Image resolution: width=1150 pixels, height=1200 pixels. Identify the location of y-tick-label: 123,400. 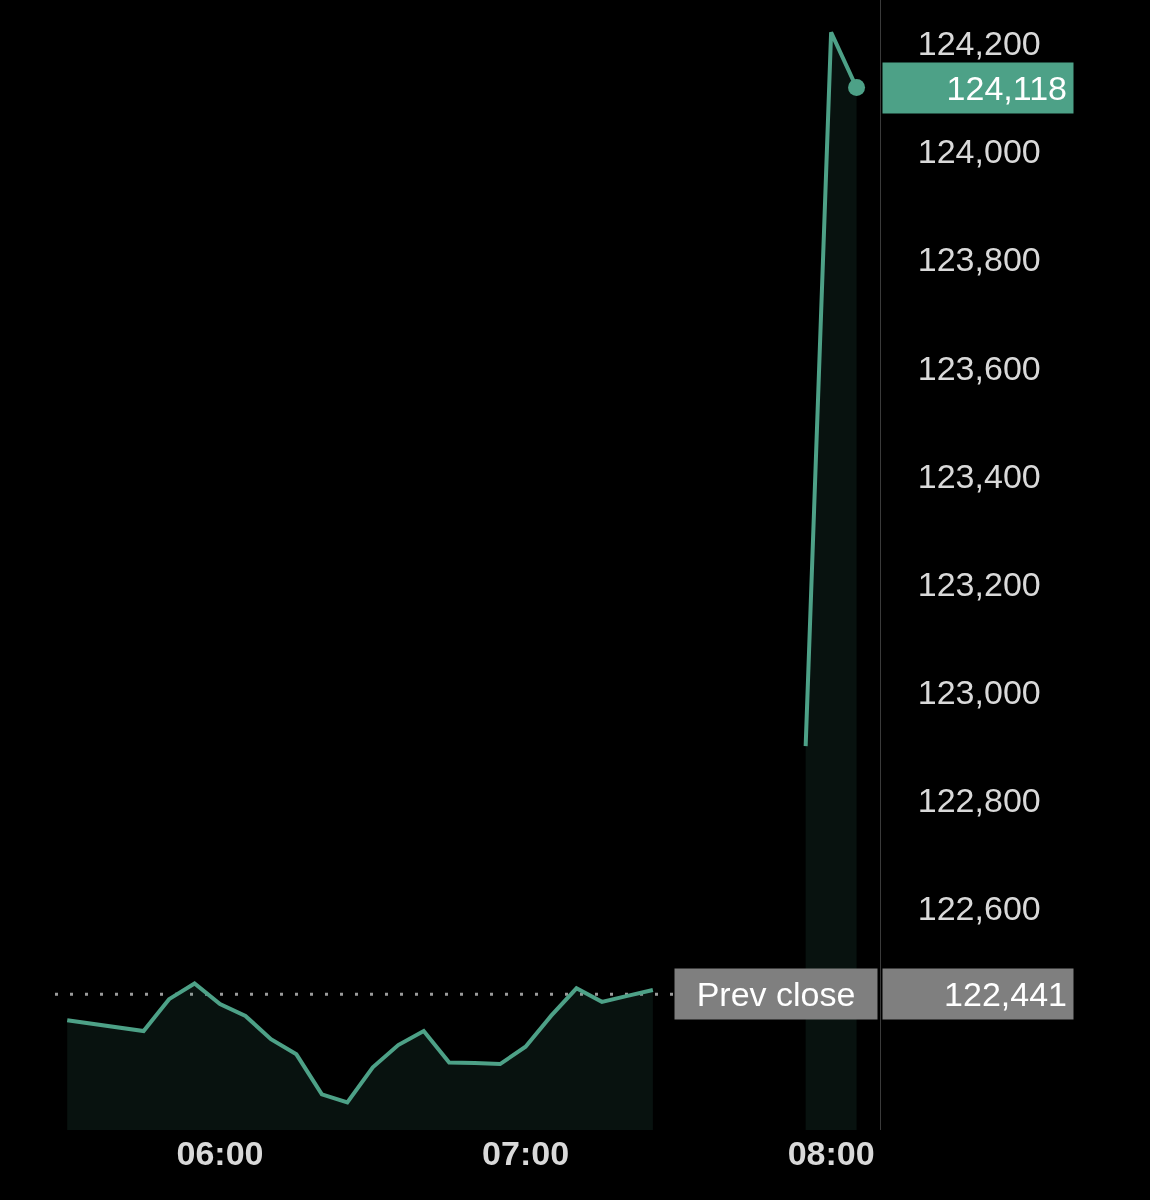
(979, 475).